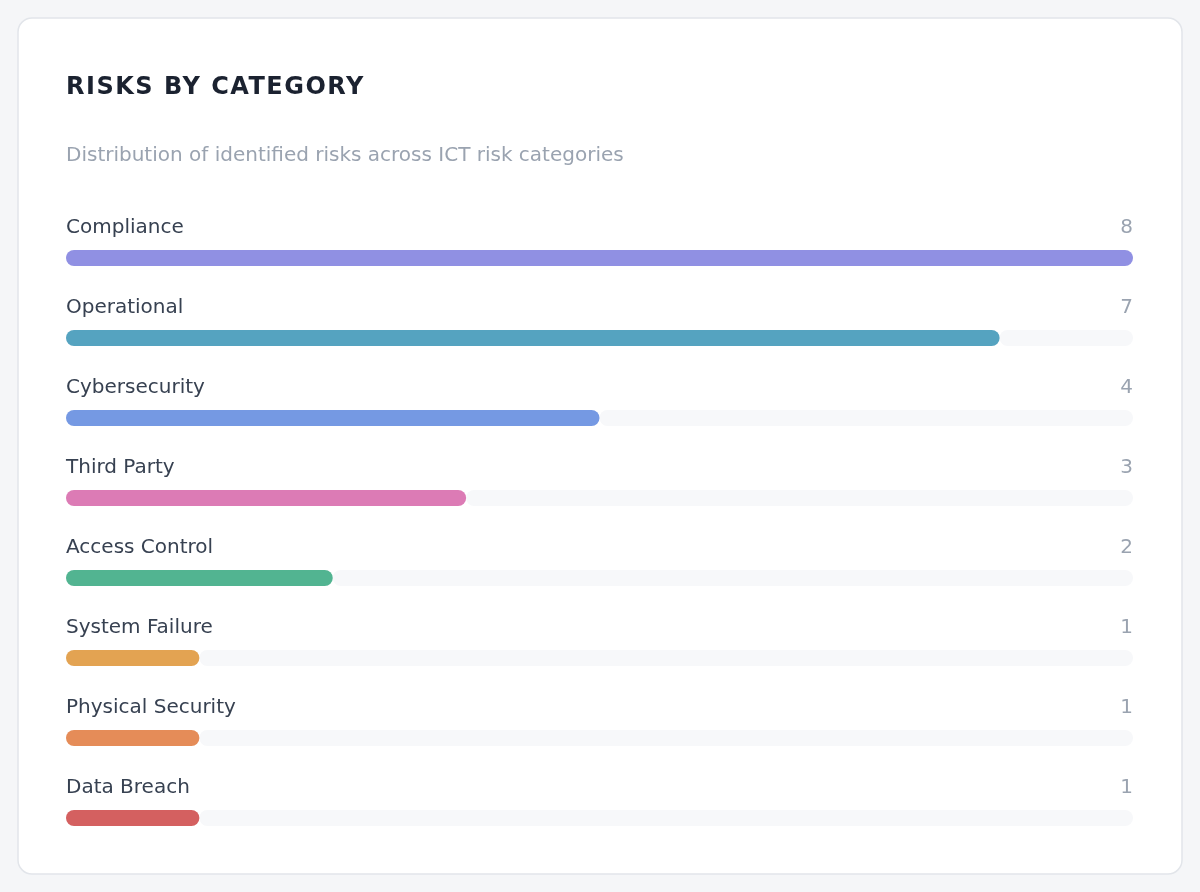 This screenshot has height=892, width=1200. I want to click on data-label: 7, so click(1126, 306).